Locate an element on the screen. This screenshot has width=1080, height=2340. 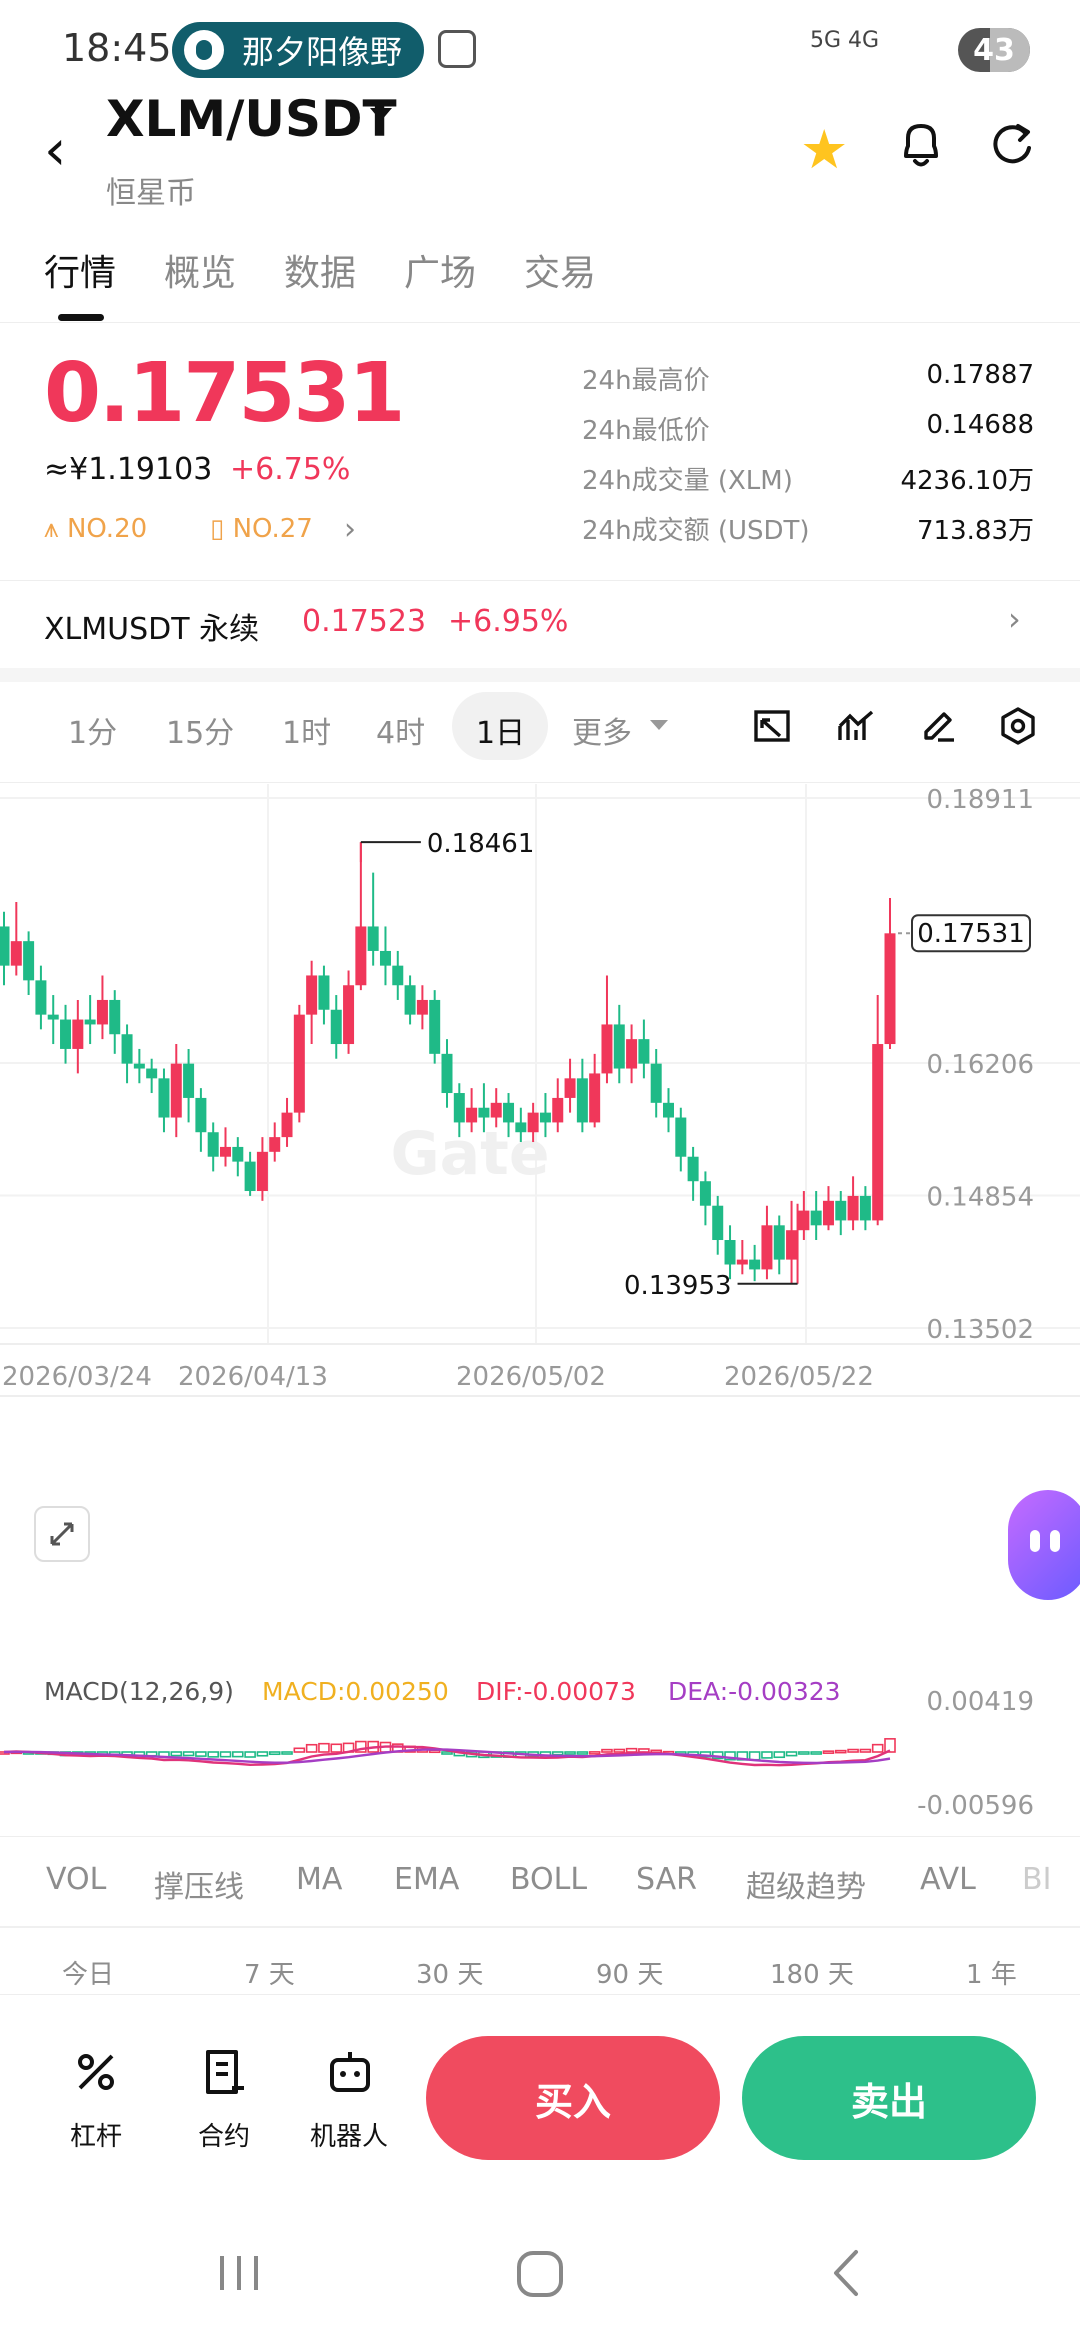
indicator-ema: EMA is located at coordinates (427, 1879).